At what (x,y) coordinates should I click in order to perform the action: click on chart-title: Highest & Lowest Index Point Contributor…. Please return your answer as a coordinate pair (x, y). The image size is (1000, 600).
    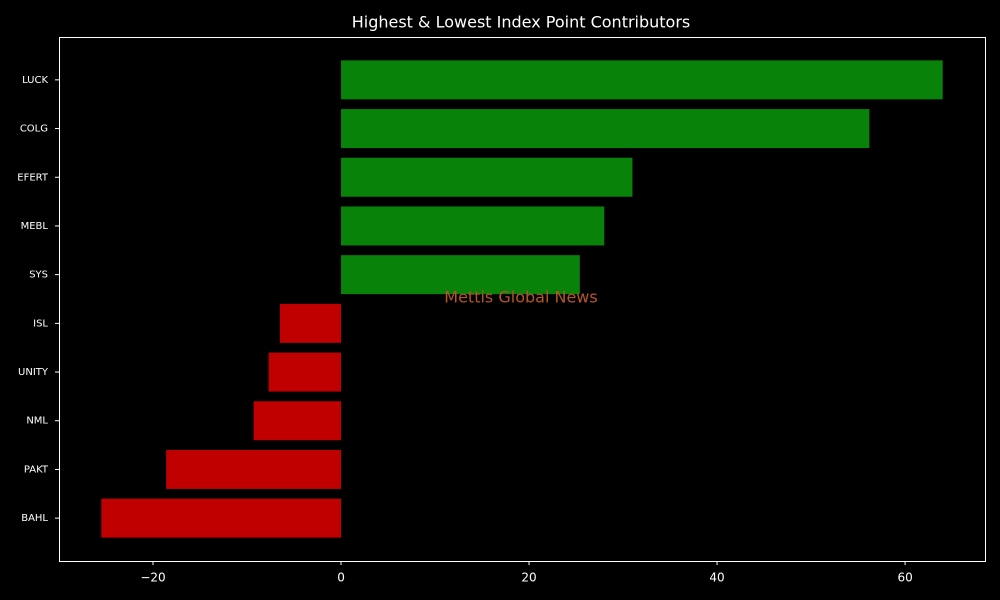
    Looking at the image, I should click on (521, 22).